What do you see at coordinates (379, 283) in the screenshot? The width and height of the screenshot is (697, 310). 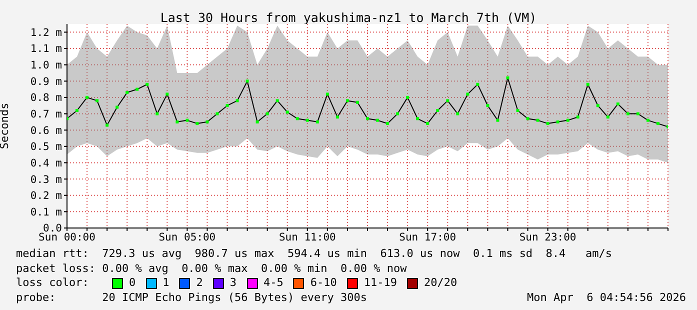 I see `legend-label: 11-19` at bounding box center [379, 283].